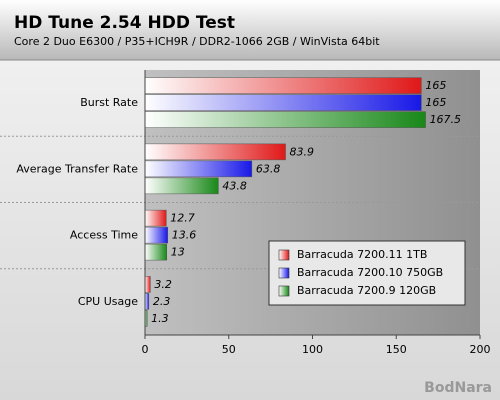  I want to click on x-tick-label: 0, so click(145, 349).